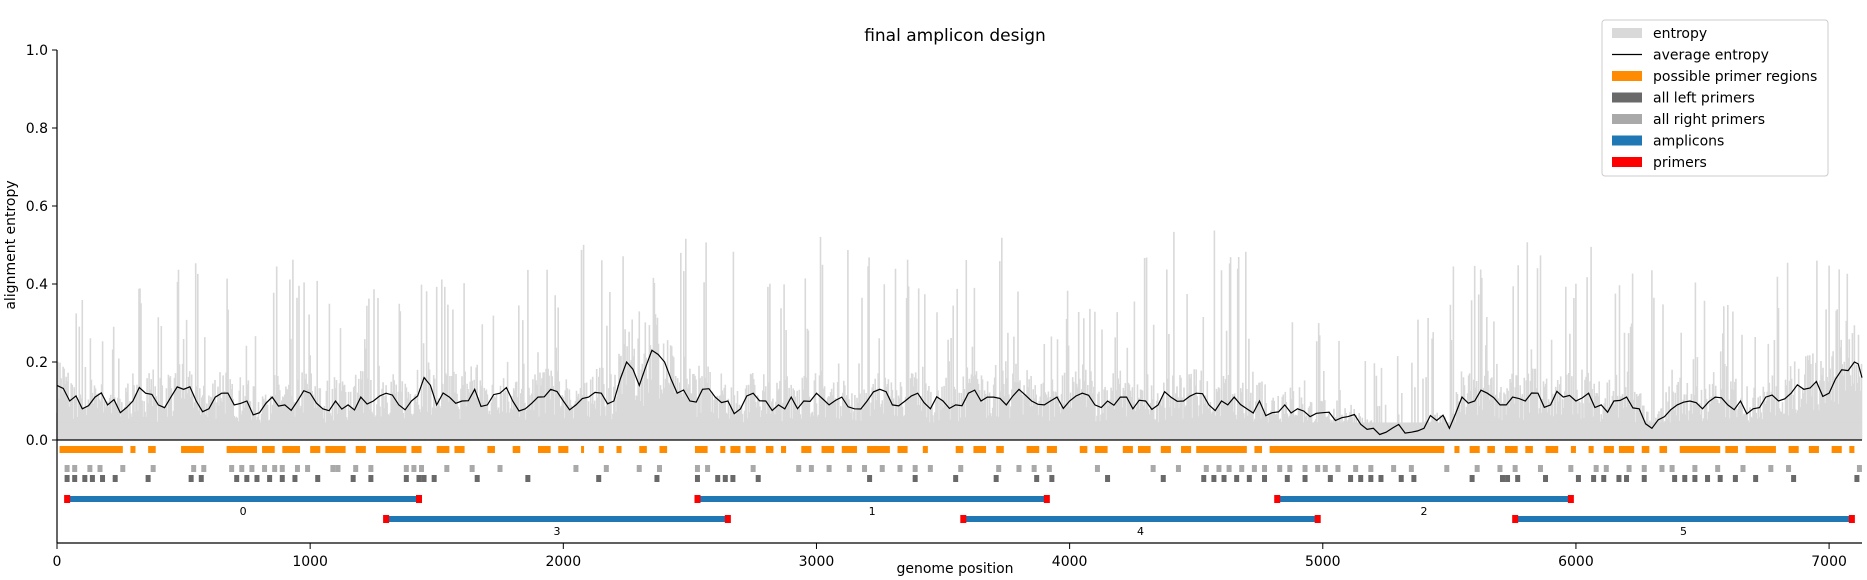 Image resolution: width=1867 pixels, height=580 pixels. Describe the element at coordinates (1690, 56) in the screenshot. I see `legend-item: average entropy` at that location.